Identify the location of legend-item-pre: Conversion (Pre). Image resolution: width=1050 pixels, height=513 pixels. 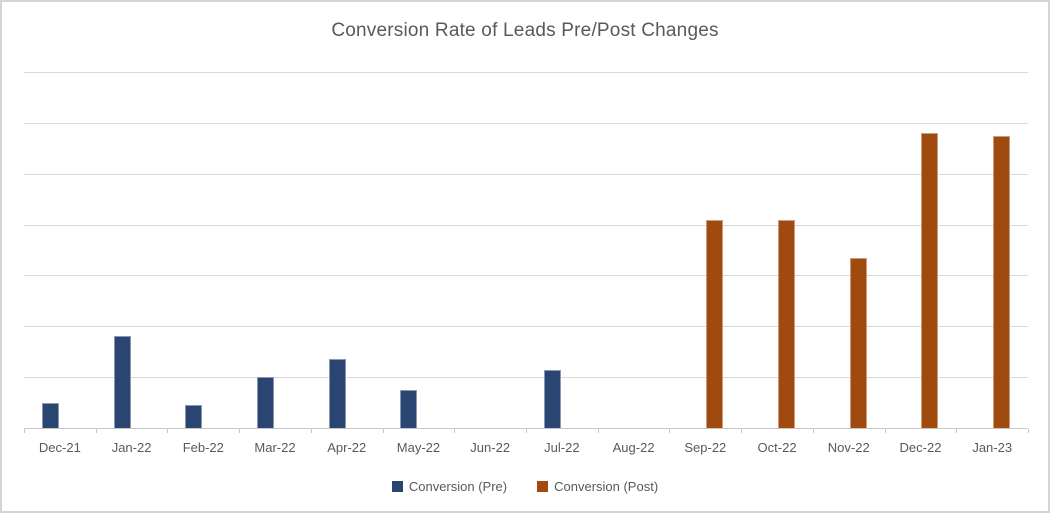
(449, 486).